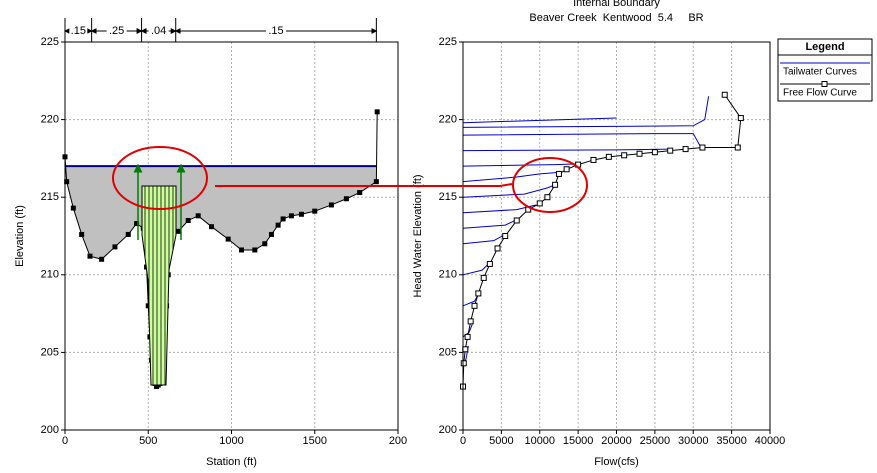  I want to click on x-tick-label: 1500, so click(315, 441).